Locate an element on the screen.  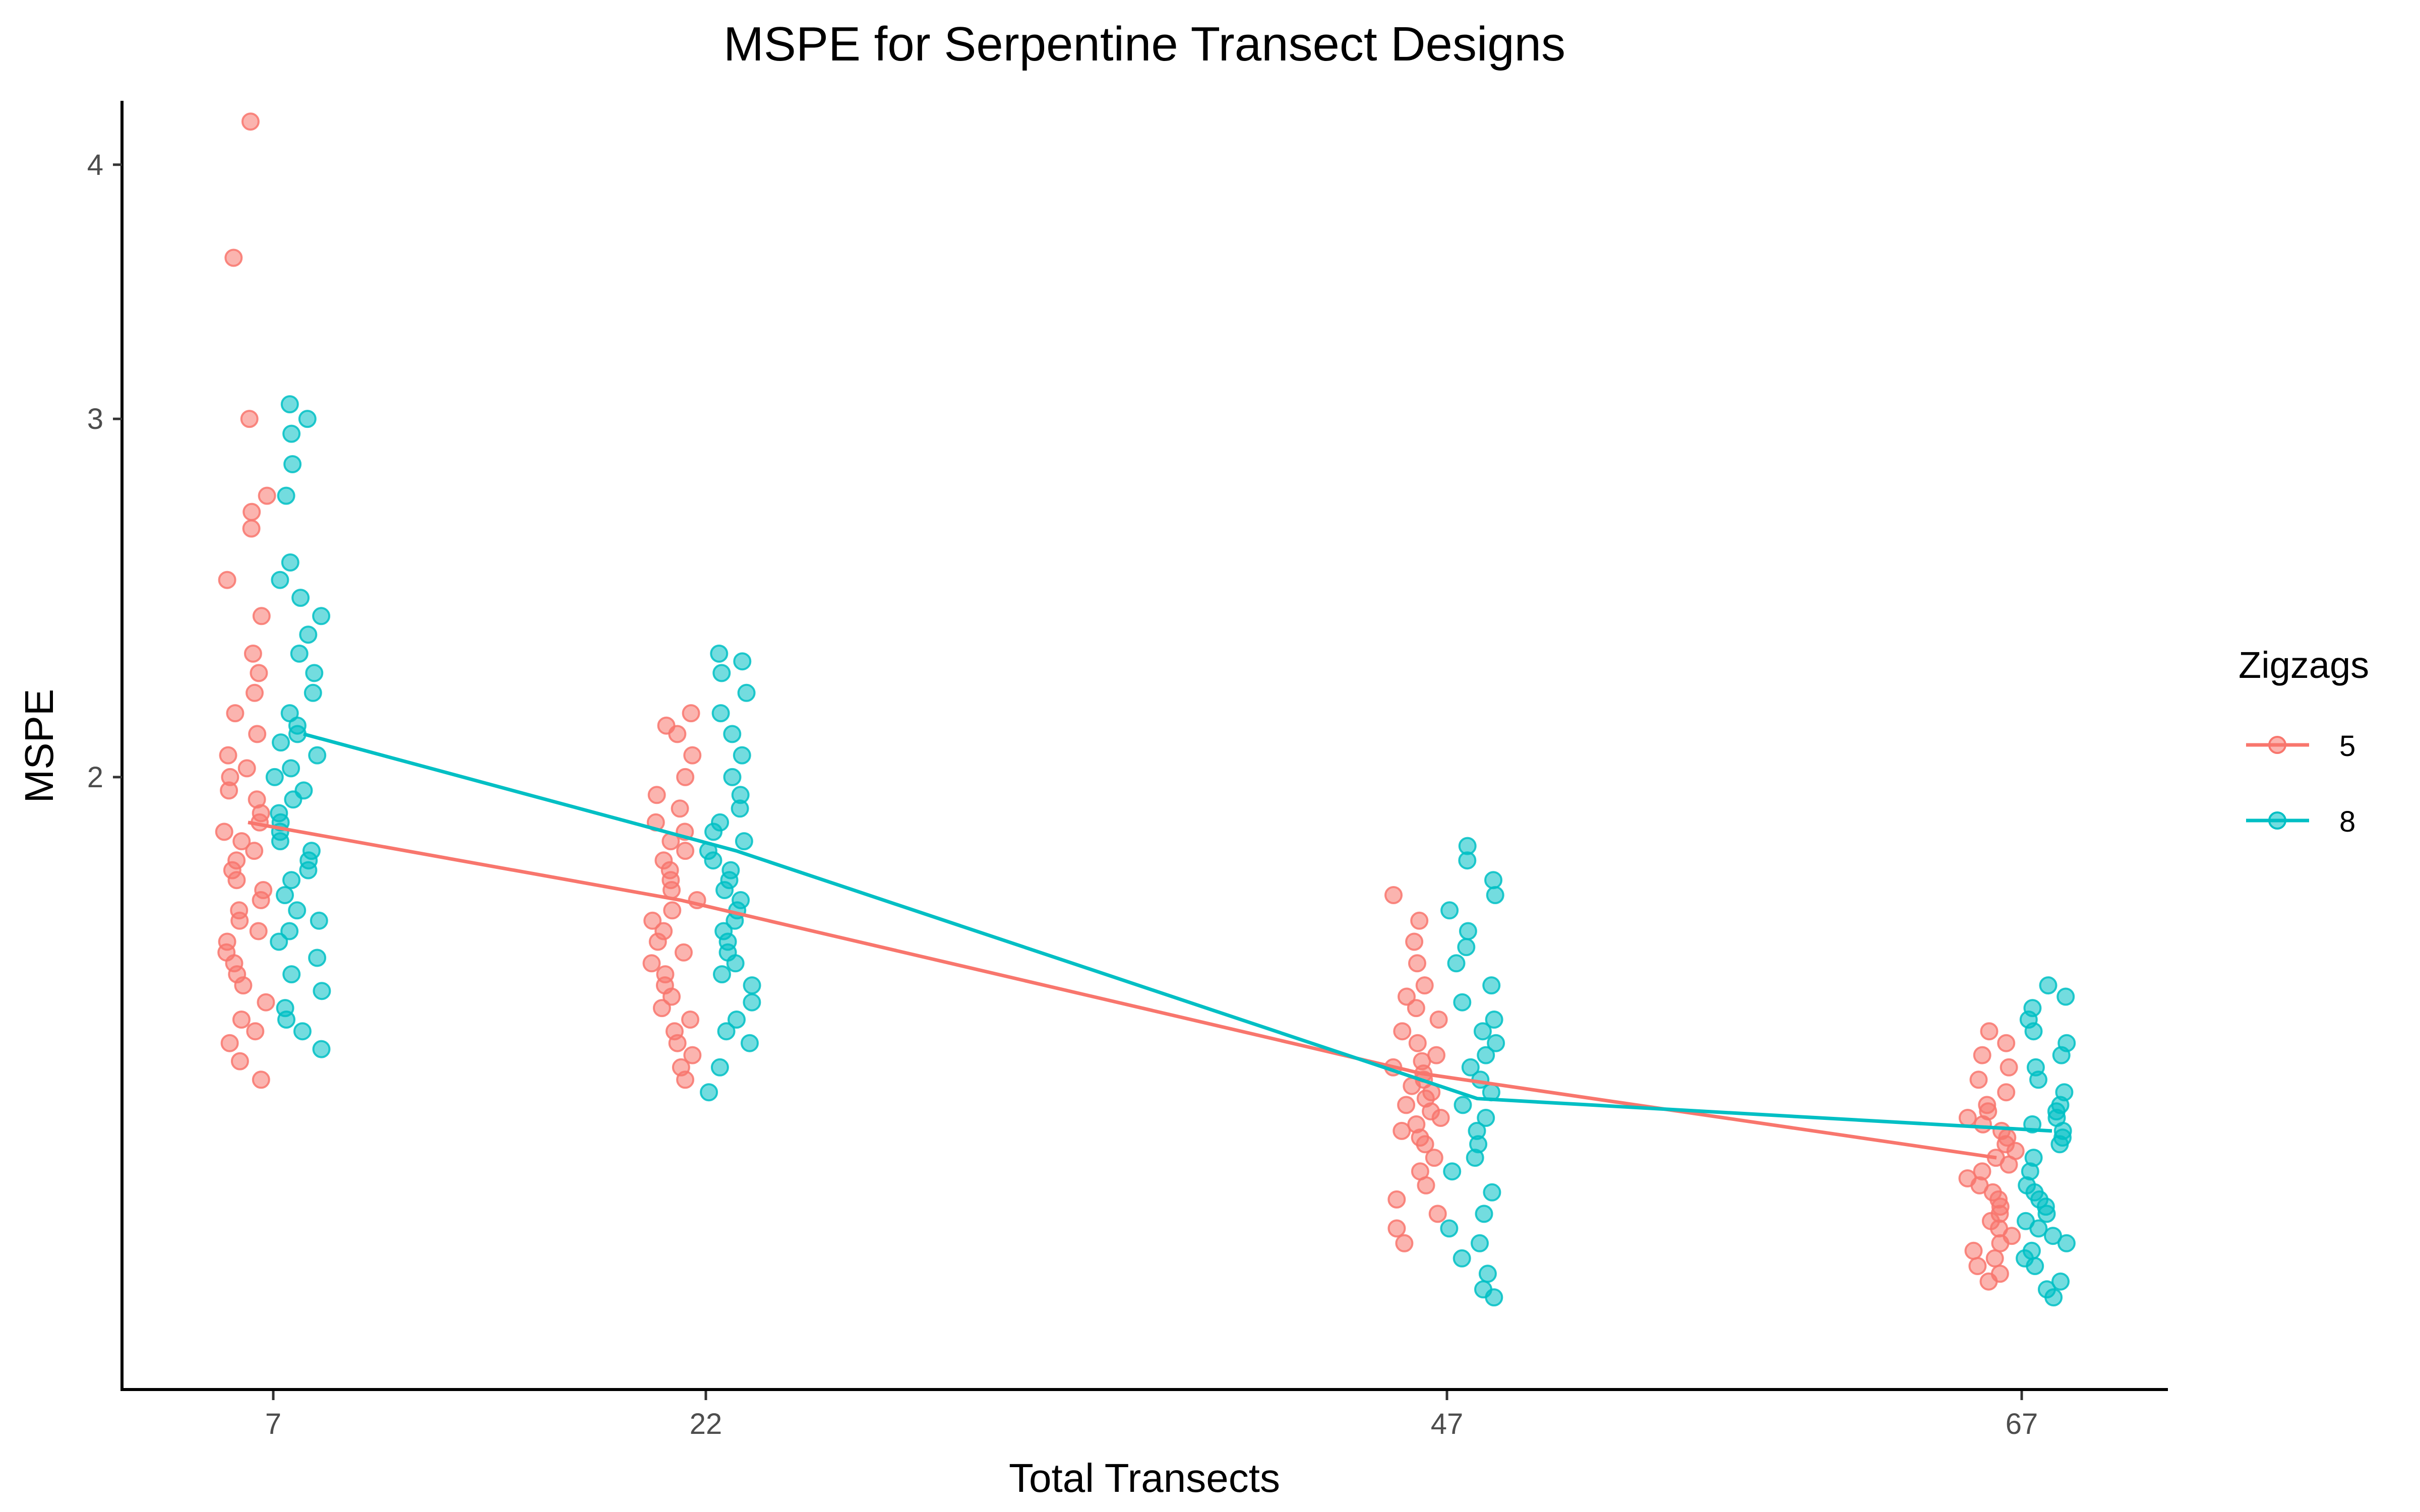
x-tick-label: 47 is located at coordinates (1447, 1424).